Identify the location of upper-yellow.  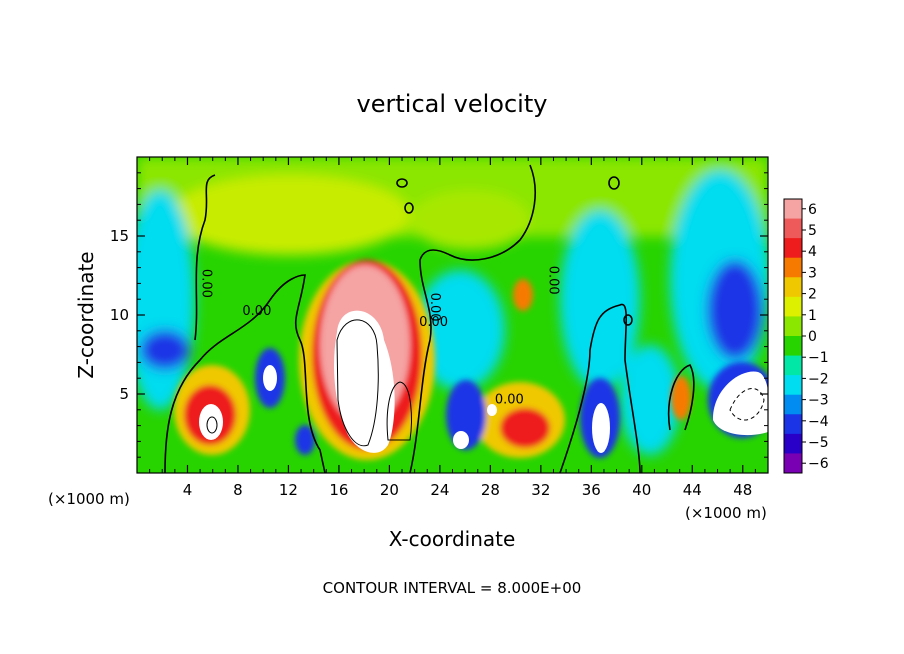
(290, 215).